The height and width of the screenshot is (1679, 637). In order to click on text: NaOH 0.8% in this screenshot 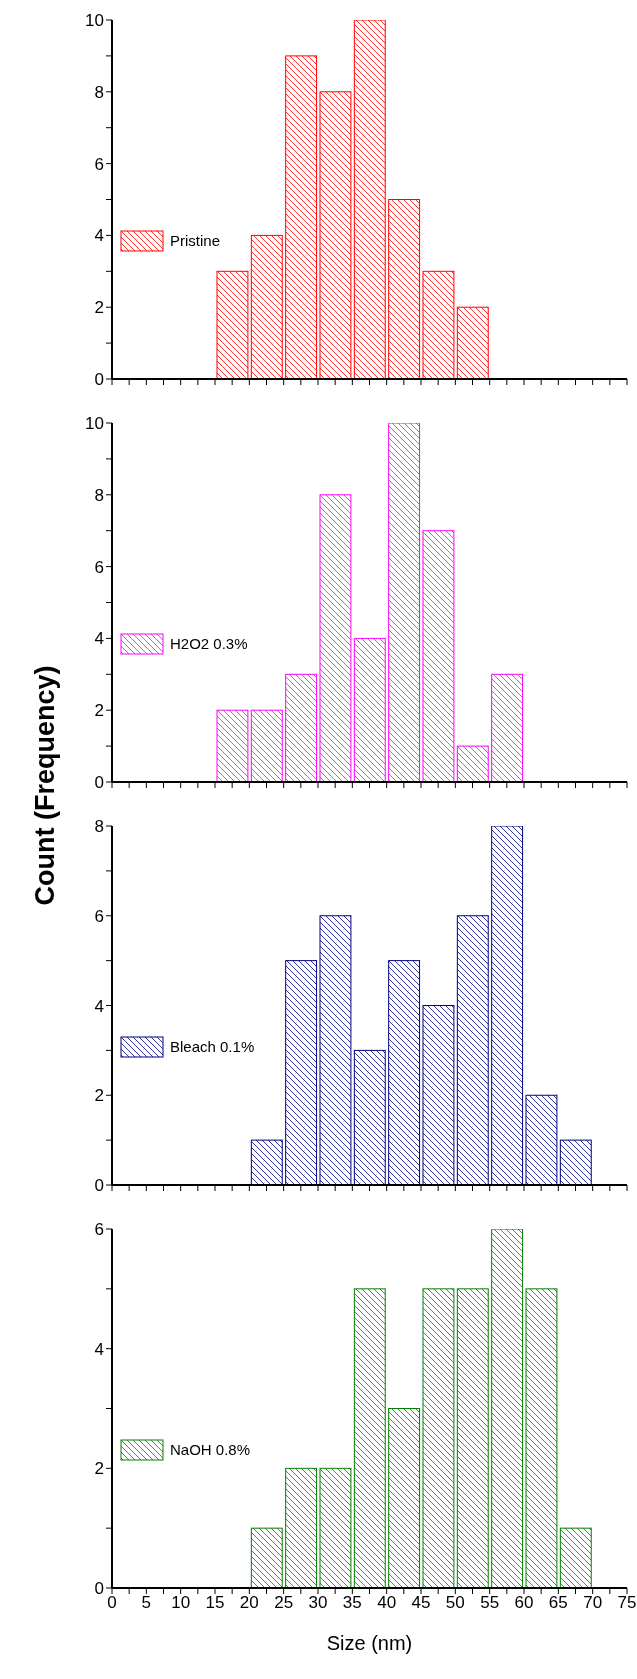, I will do `click(210, 1450)`.